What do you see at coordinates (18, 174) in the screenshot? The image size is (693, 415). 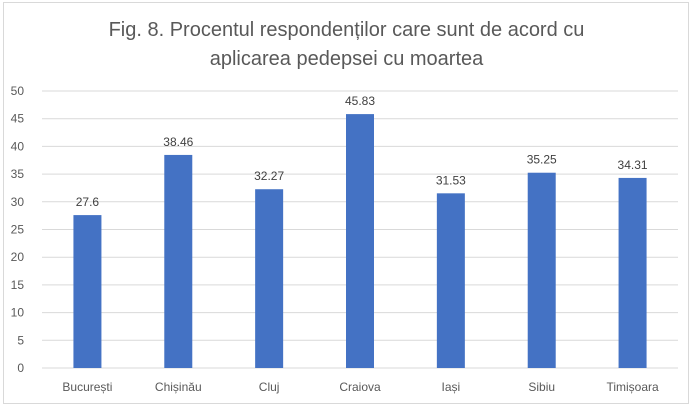 I see `y-tick-label: 35` at bounding box center [18, 174].